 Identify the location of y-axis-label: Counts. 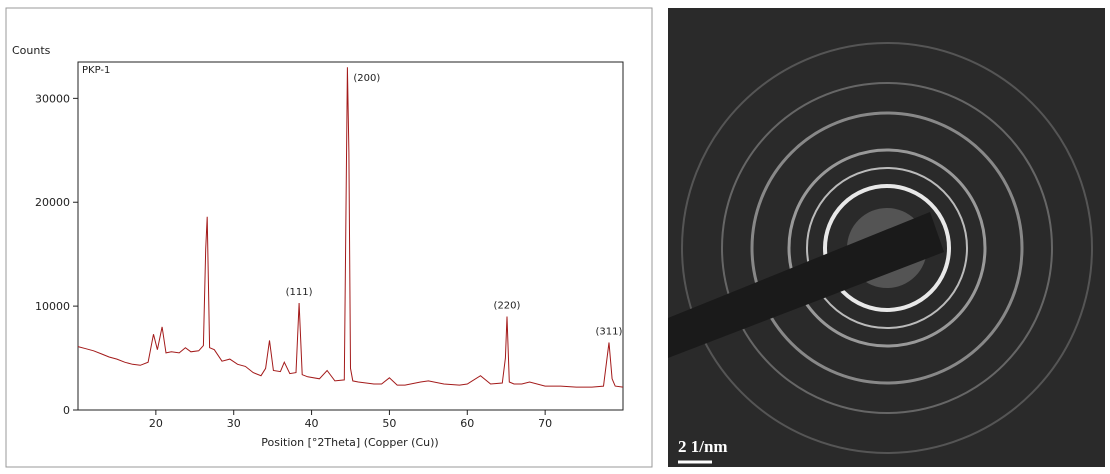
(31, 50).